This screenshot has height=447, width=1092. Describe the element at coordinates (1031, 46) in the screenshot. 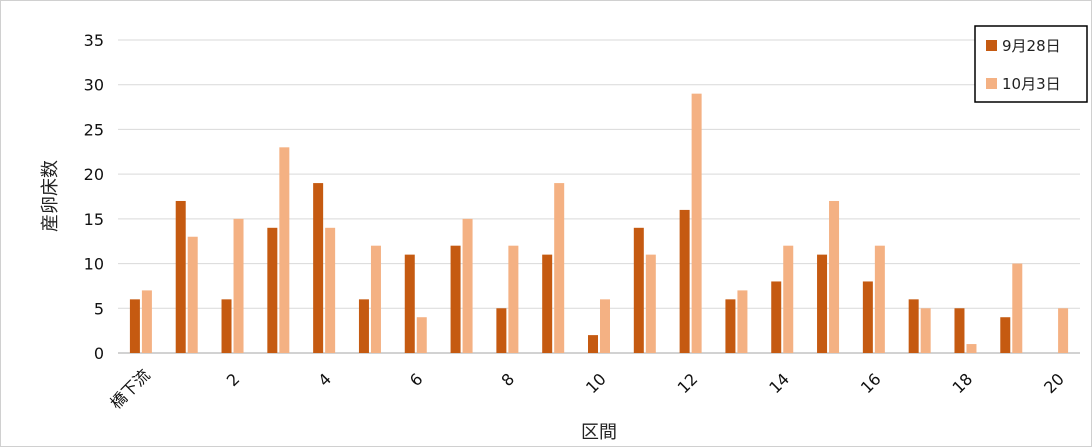

I see `legend-label-series-0: 9月28日` at that location.